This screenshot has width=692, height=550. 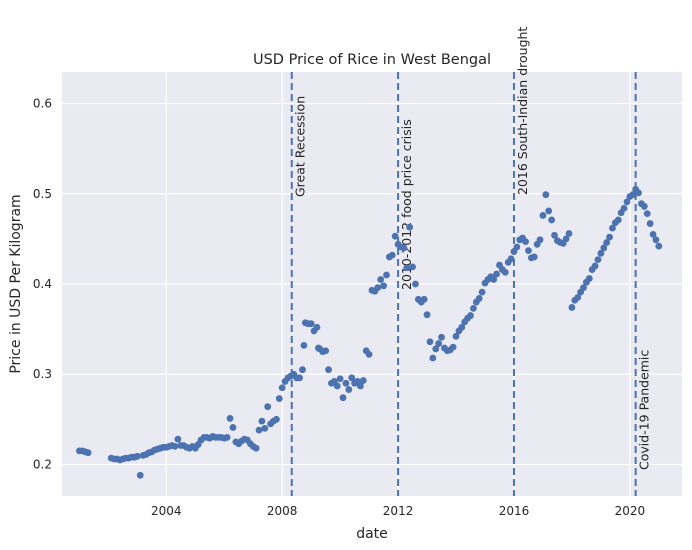 I want to click on event-label: Great Recession, so click(x=300, y=146).